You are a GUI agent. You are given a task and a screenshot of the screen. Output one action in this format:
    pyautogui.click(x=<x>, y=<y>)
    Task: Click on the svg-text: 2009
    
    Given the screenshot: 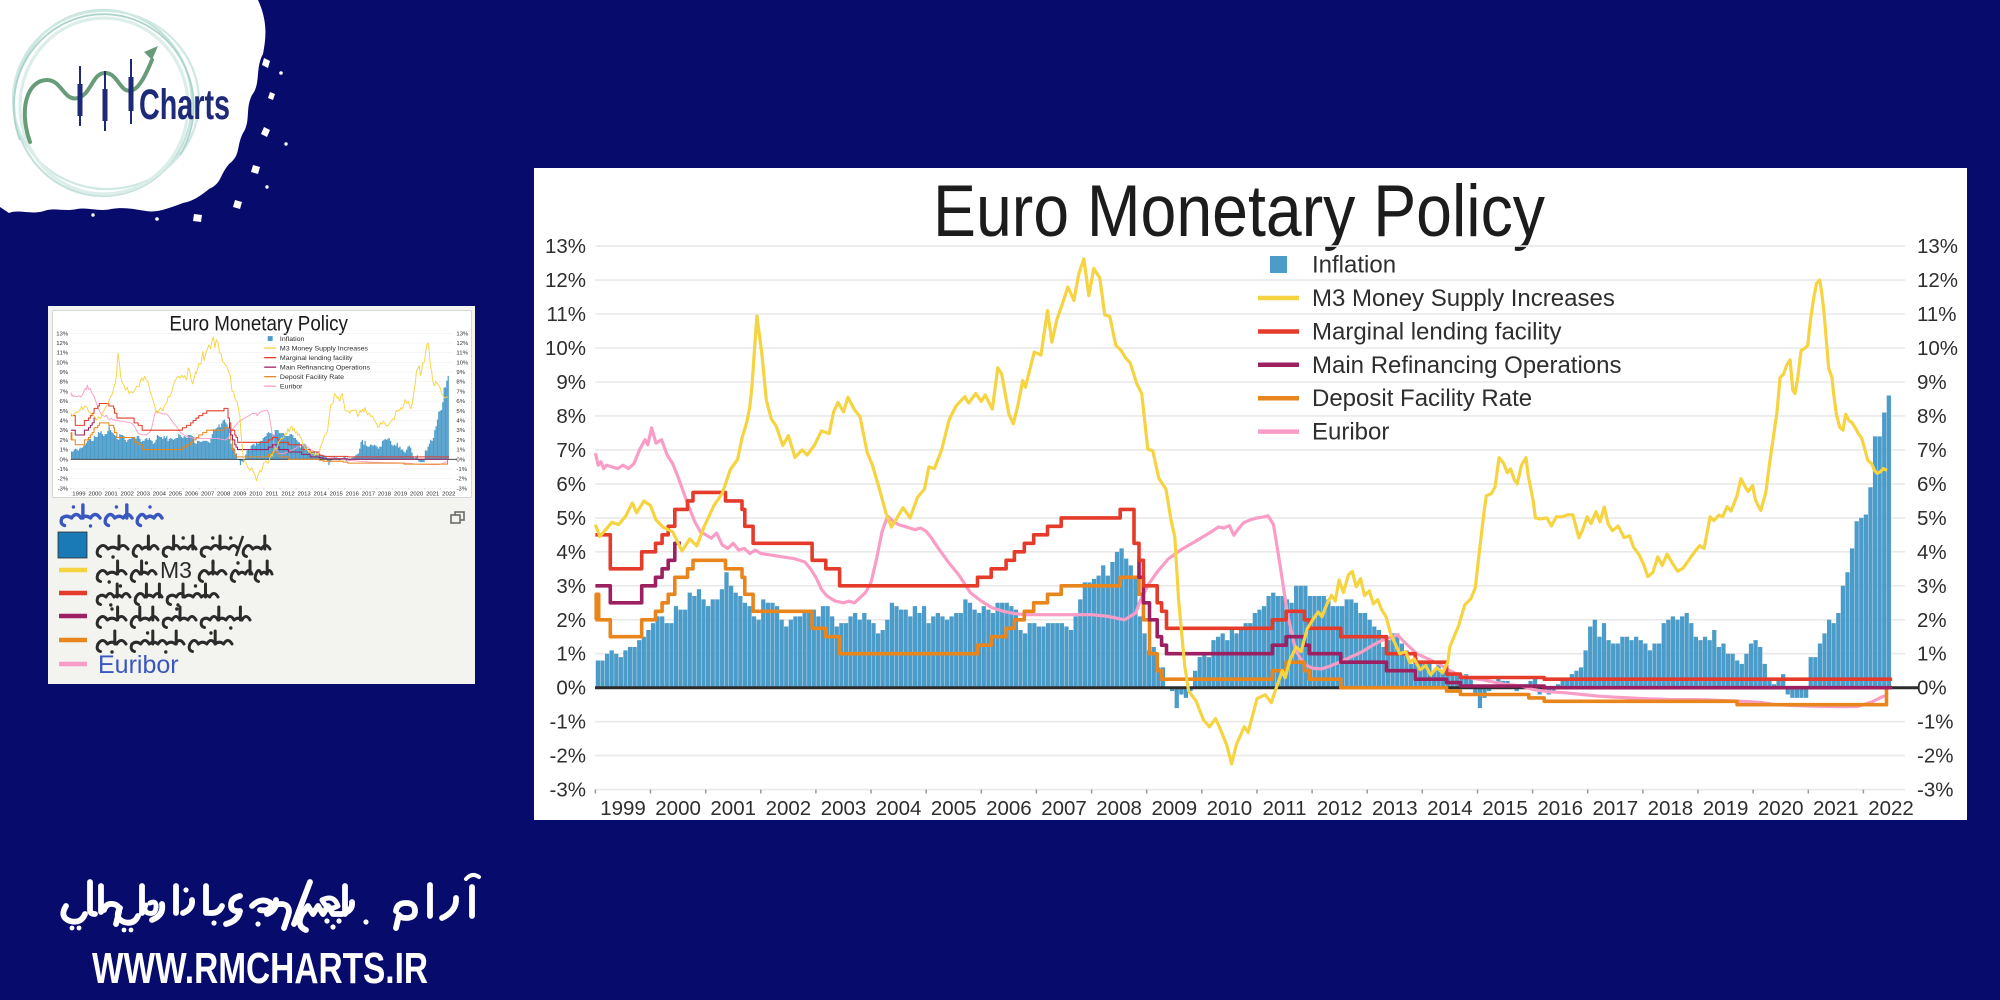 What is the action you would take?
    pyautogui.click(x=1174, y=808)
    